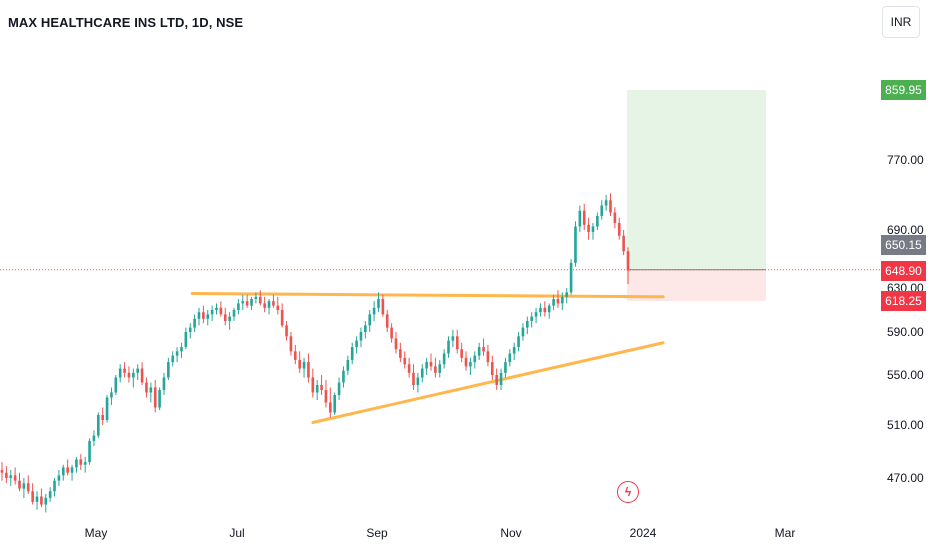 Image resolution: width=932 pixels, height=550 pixels. What do you see at coordinates (903, 271) in the screenshot?
I see `current-price-tag: 648.90` at bounding box center [903, 271].